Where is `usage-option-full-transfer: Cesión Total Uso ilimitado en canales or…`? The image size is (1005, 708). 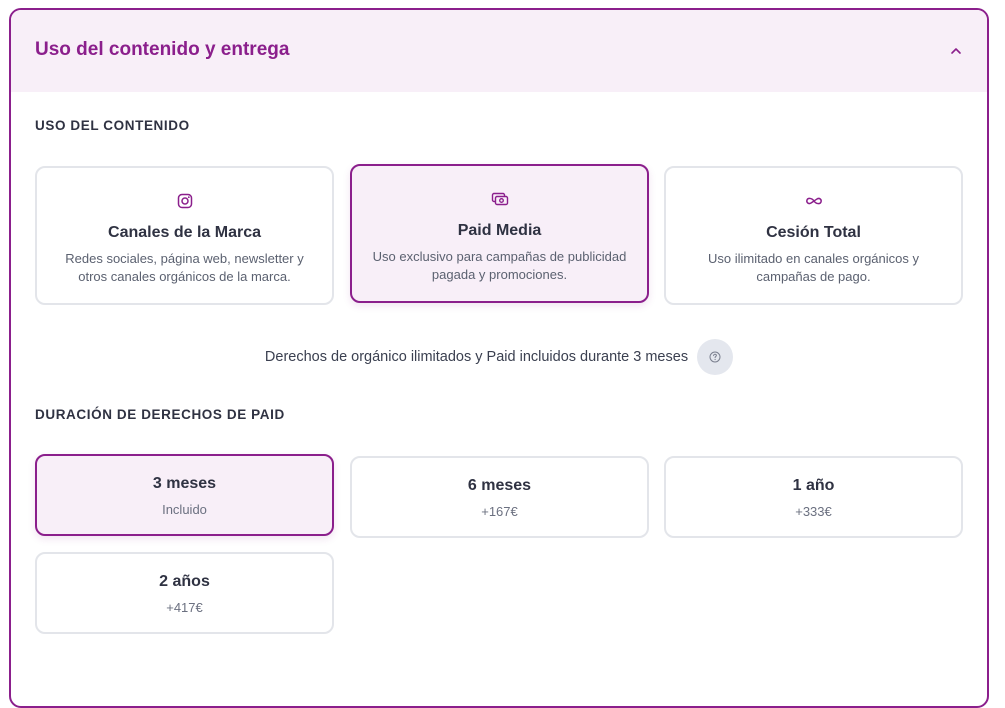 usage-option-full-transfer: Cesión Total Uso ilimitado en canales or… is located at coordinates (813, 235).